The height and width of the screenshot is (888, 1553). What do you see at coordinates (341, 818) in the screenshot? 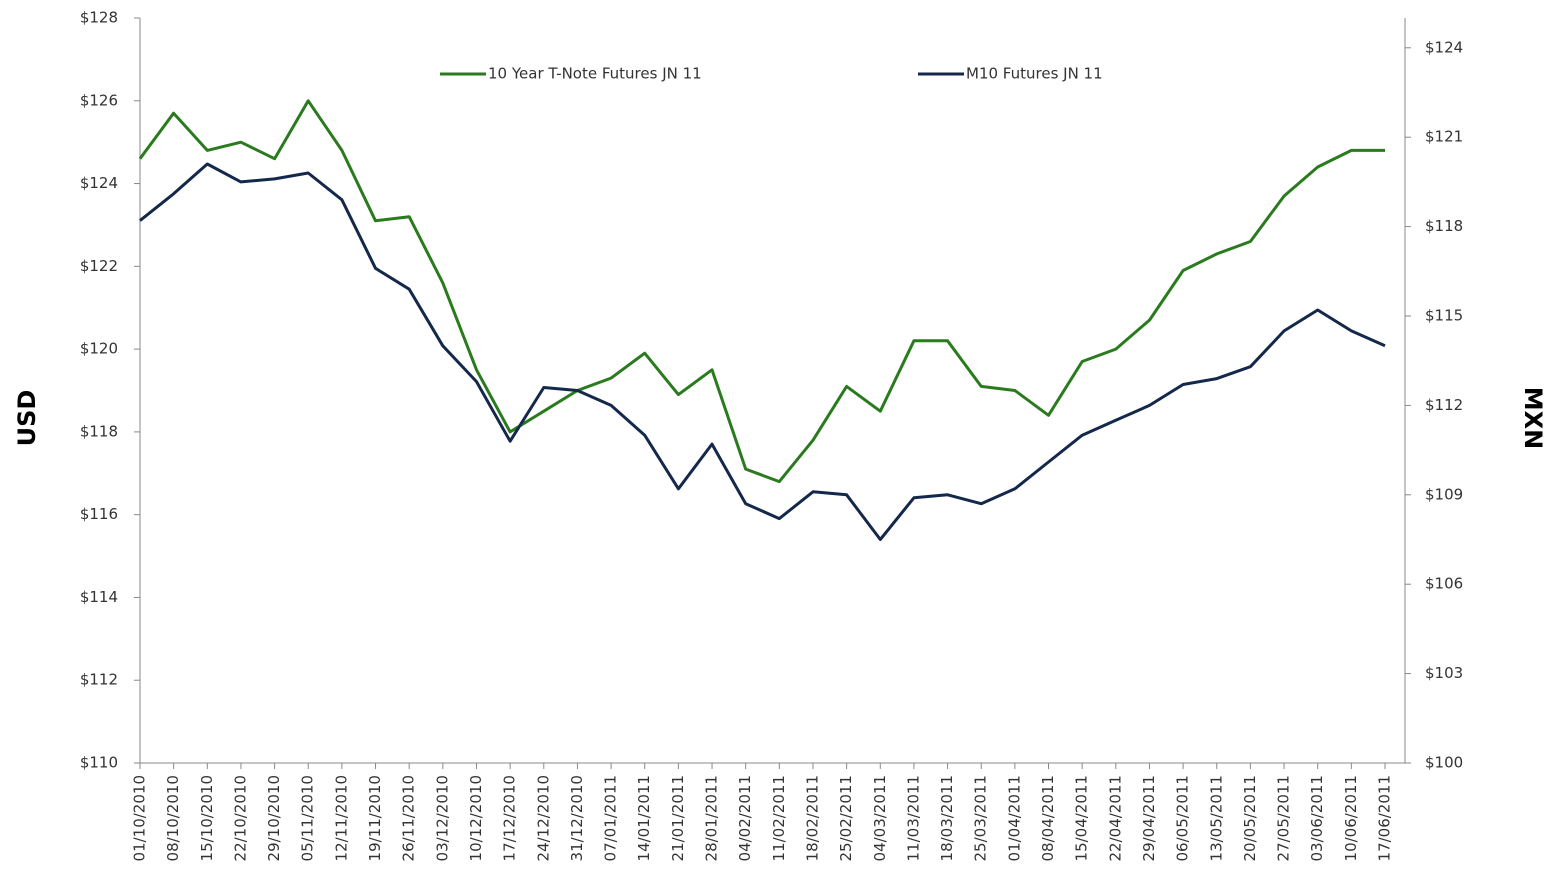
I see `x-tick-label: 12/11/2010` at bounding box center [341, 818].